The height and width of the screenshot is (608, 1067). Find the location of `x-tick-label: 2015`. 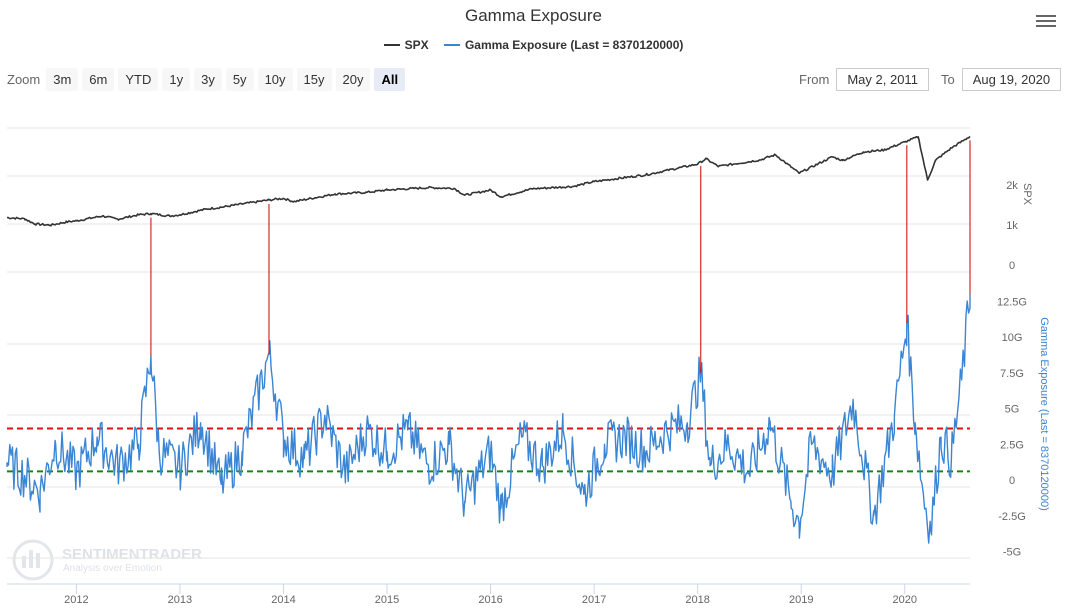

x-tick-label: 2015 is located at coordinates (387, 600).